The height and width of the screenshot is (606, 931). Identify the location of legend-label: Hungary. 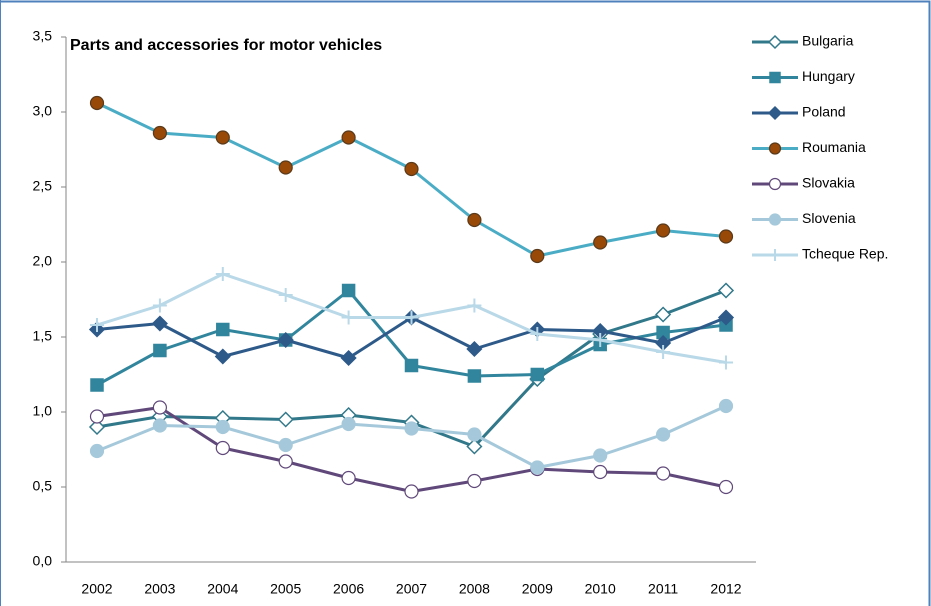
(828, 76).